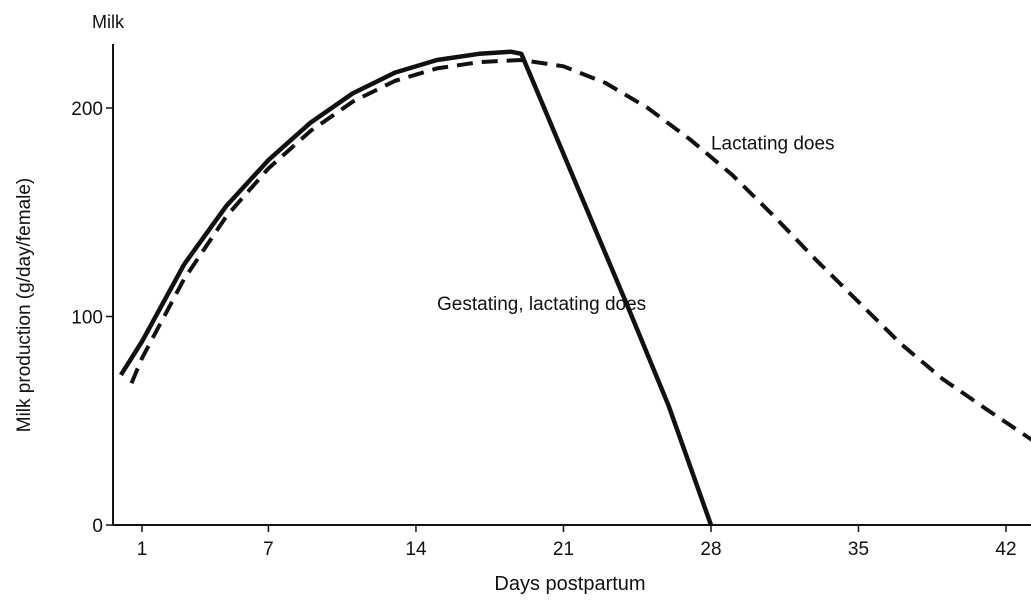 The width and height of the screenshot is (1031, 615). I want to click on y-tick-label: 100, so click(87, 318).